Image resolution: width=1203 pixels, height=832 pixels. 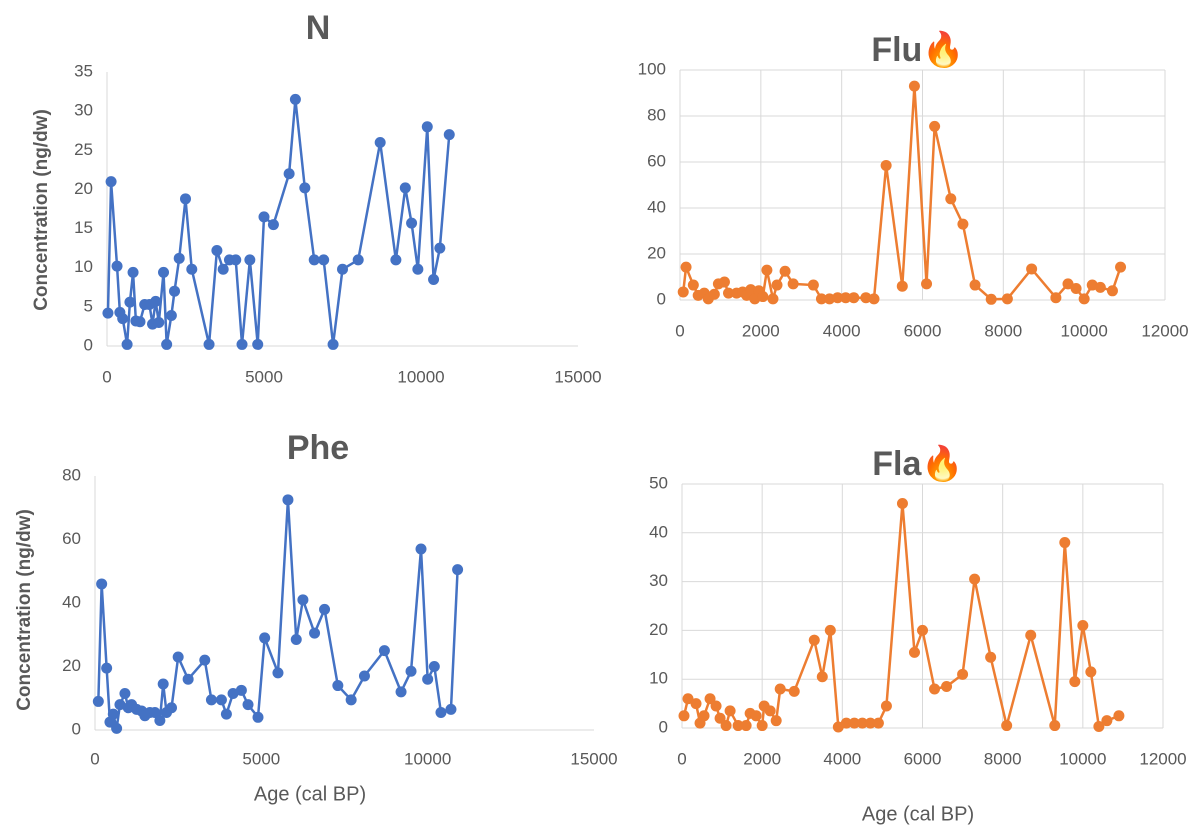 What do you see at coordinates (318, 28) in the screenshot?
I see `chart-title: N` at bounding box center [318, 28].